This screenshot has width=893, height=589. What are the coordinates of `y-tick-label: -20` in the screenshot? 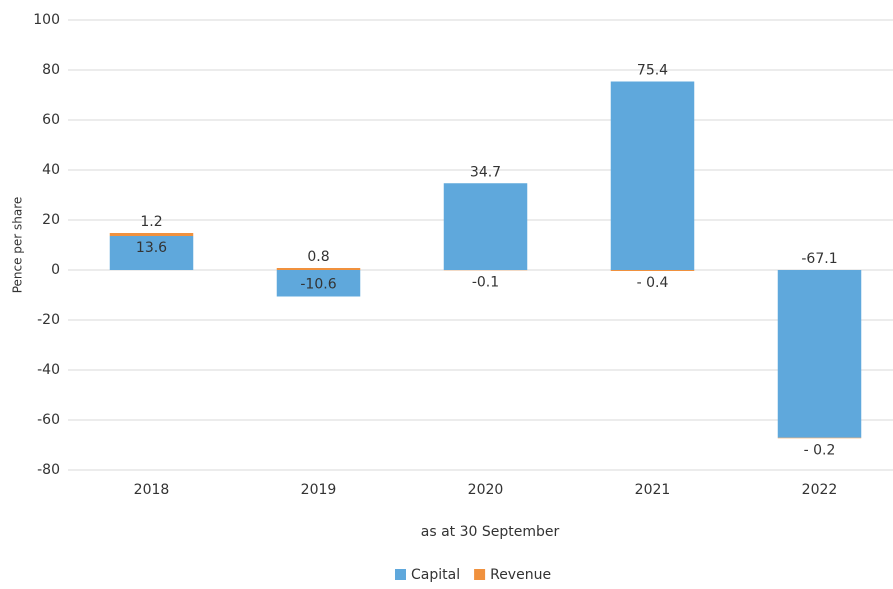 It's located at (48, 320).